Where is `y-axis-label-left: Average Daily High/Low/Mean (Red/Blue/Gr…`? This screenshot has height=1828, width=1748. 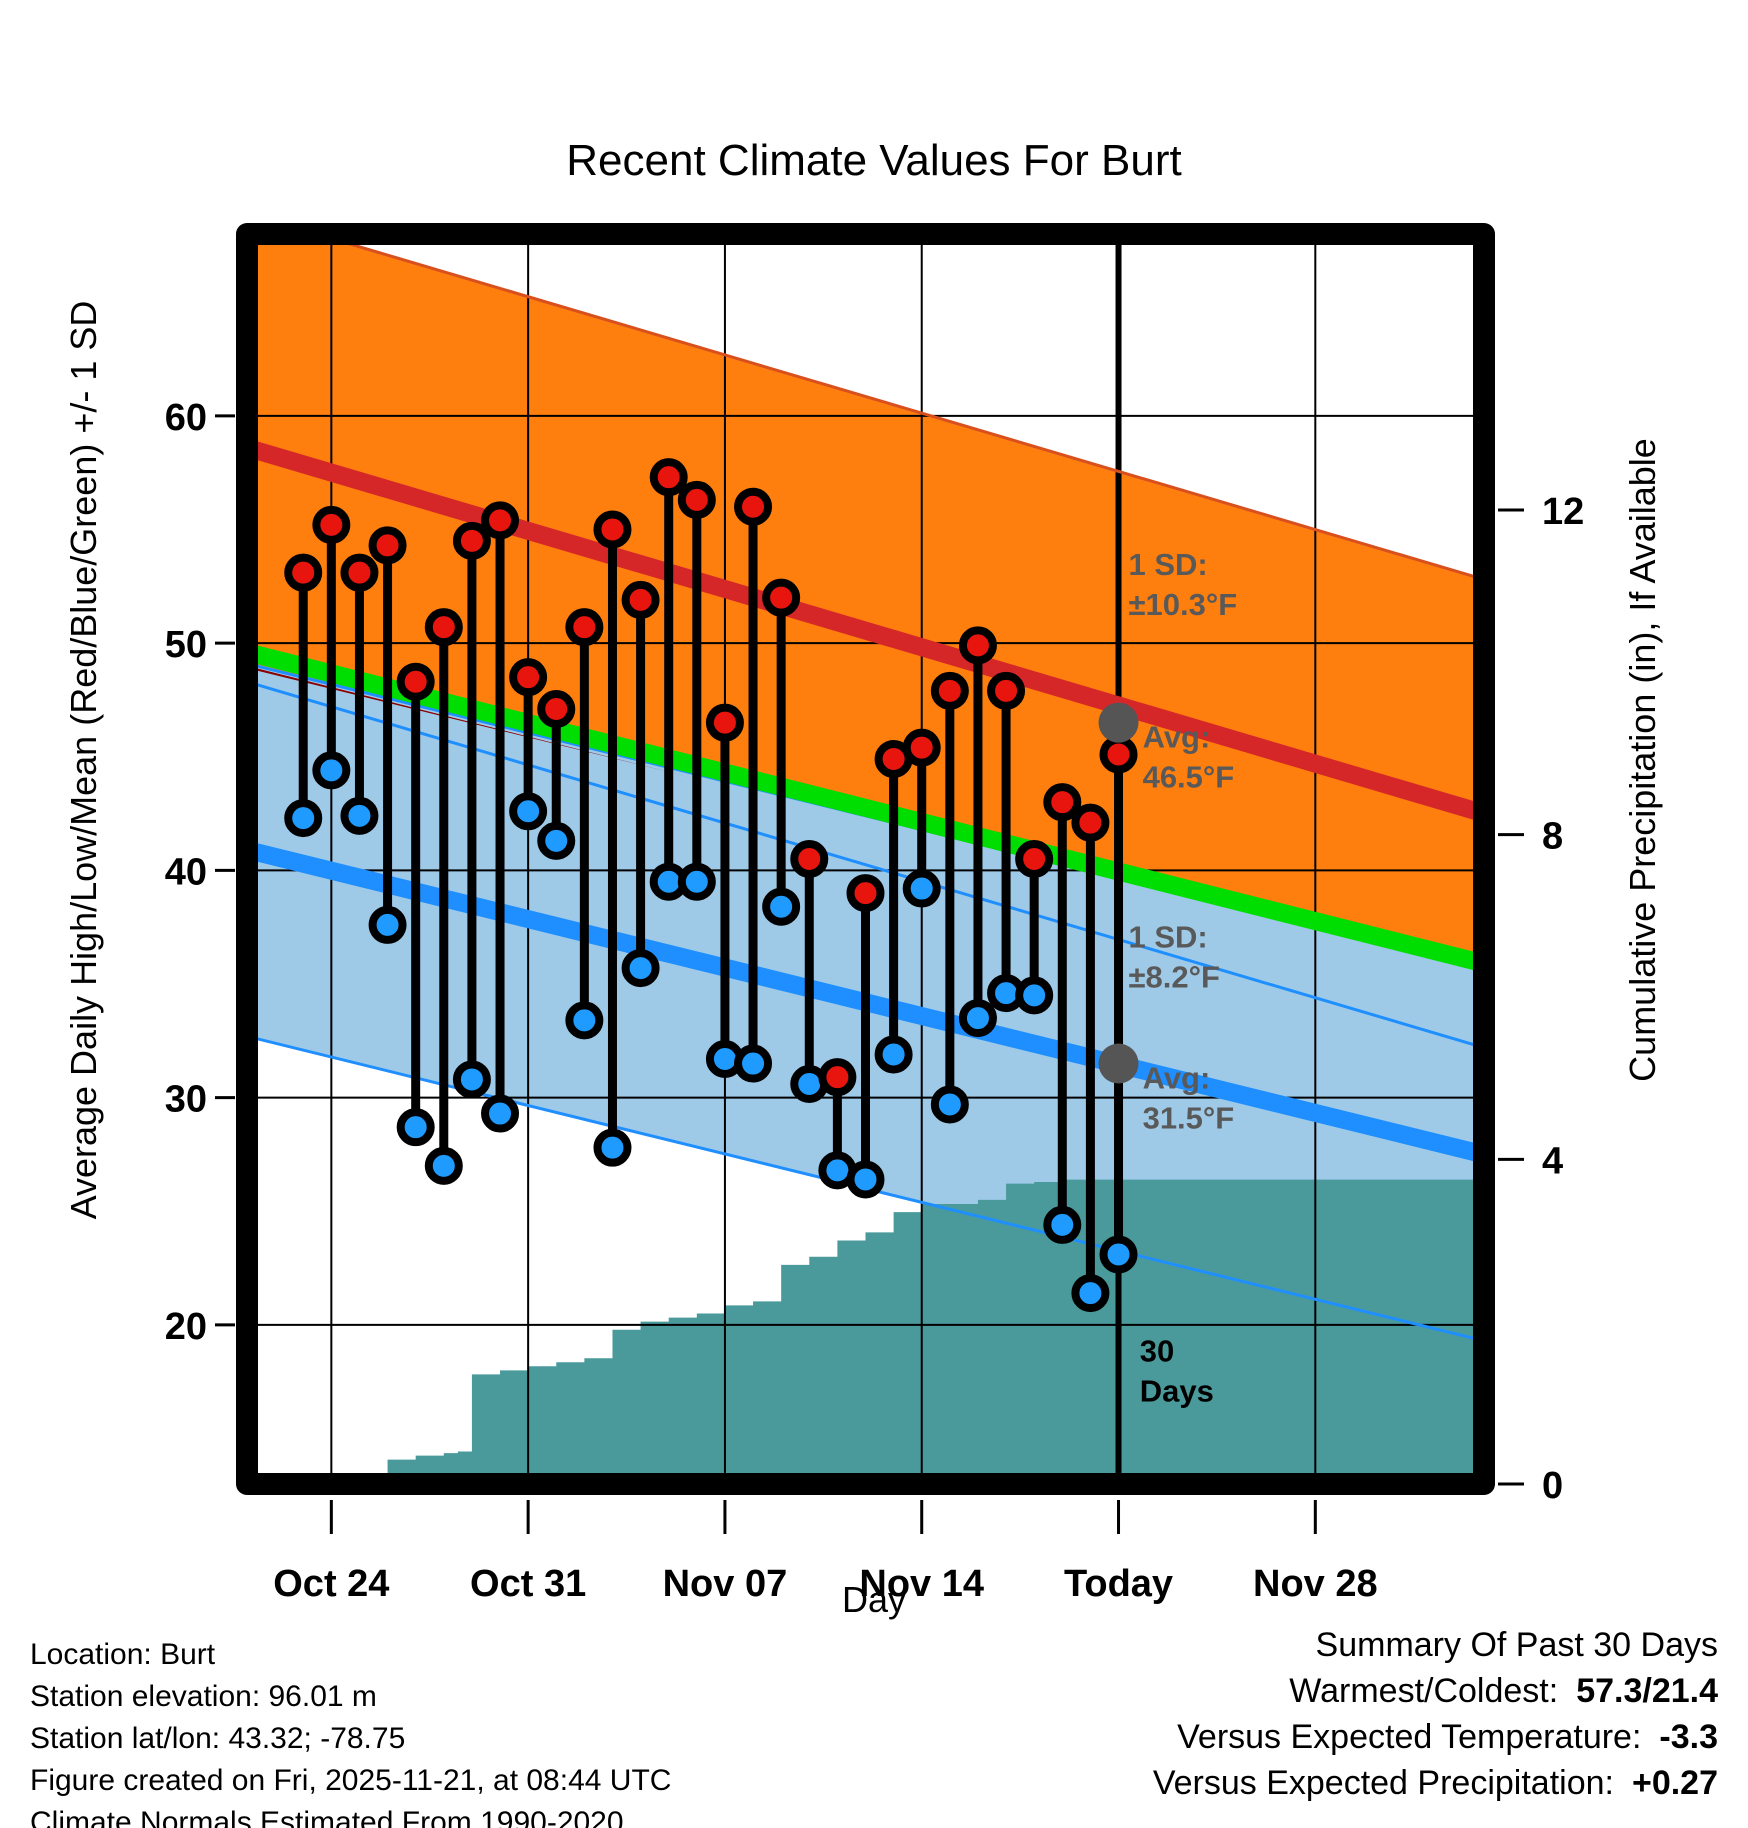
y-axis-label-left: Average Daily High/Low/Mean (Red/Blue/Gr… is located at coordinates (83, 760).